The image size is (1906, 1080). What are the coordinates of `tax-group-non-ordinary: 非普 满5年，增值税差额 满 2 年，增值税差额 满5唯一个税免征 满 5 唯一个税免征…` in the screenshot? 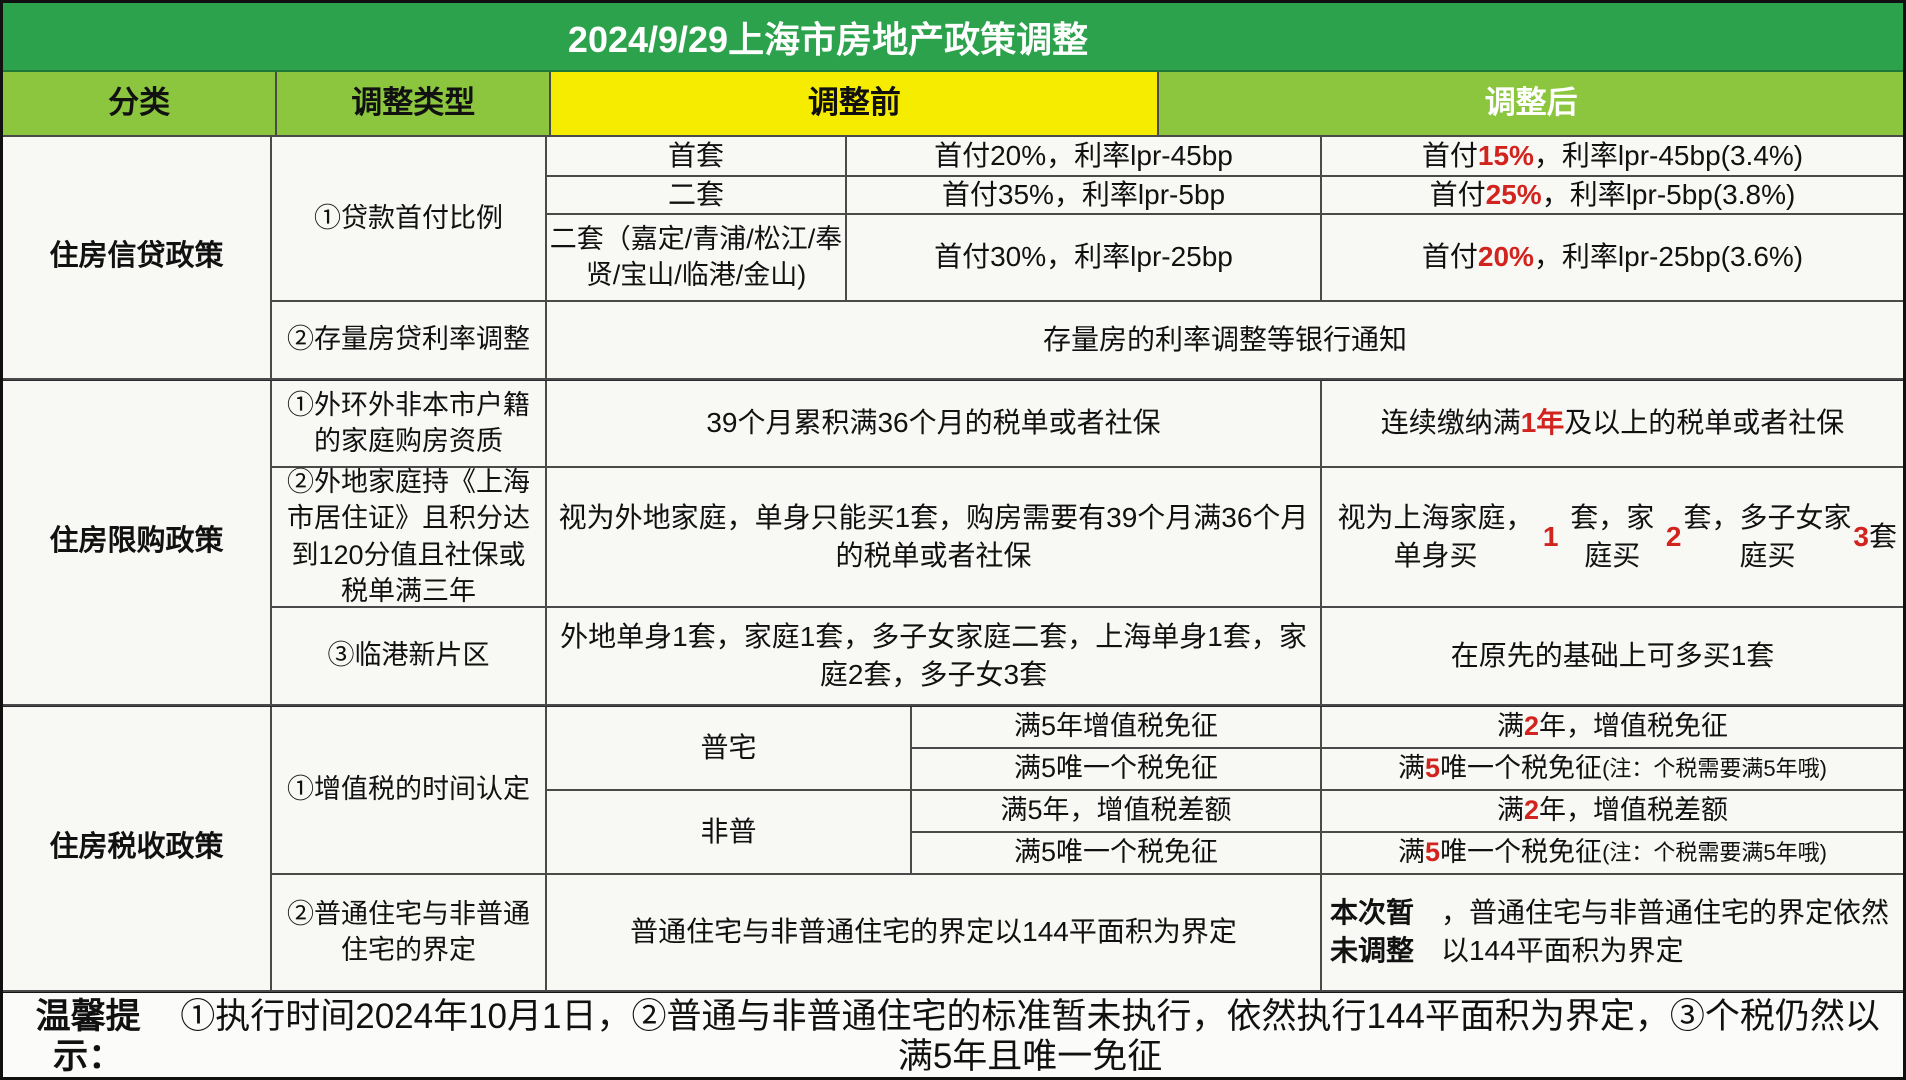 It's located at (1225, 832).